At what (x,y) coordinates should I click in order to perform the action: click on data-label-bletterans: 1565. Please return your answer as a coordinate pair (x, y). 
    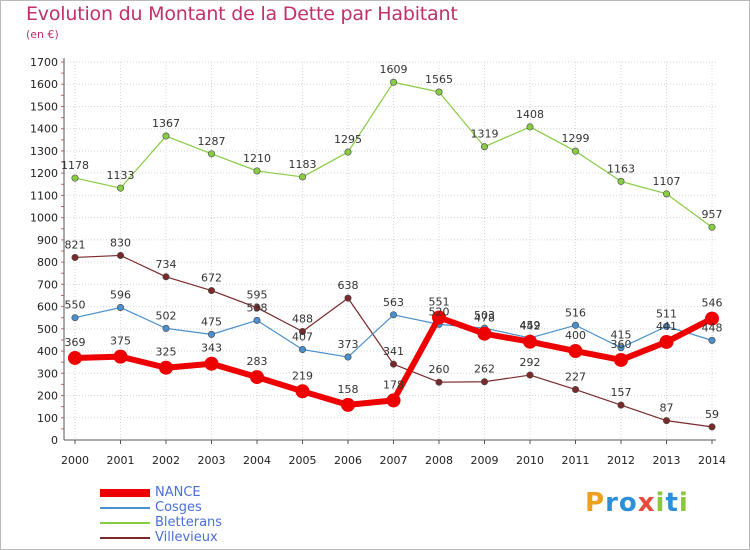
    Looking at the image, I should click on (439, 79).